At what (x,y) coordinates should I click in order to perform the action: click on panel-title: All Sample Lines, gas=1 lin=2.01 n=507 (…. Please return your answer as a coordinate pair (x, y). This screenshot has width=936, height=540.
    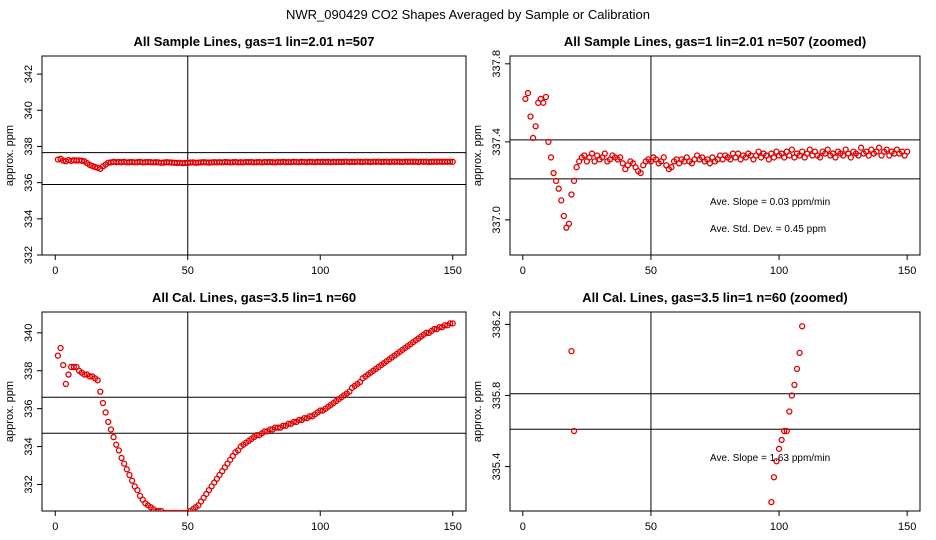
    Looking at the image, I should click on (715, 41).